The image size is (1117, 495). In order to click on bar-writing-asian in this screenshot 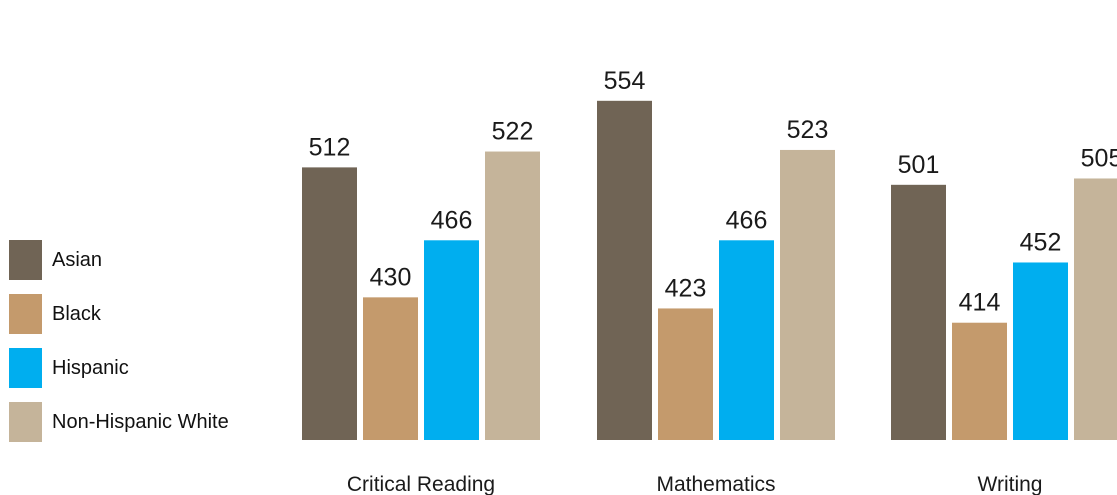, I will do `click(918, 312)`.